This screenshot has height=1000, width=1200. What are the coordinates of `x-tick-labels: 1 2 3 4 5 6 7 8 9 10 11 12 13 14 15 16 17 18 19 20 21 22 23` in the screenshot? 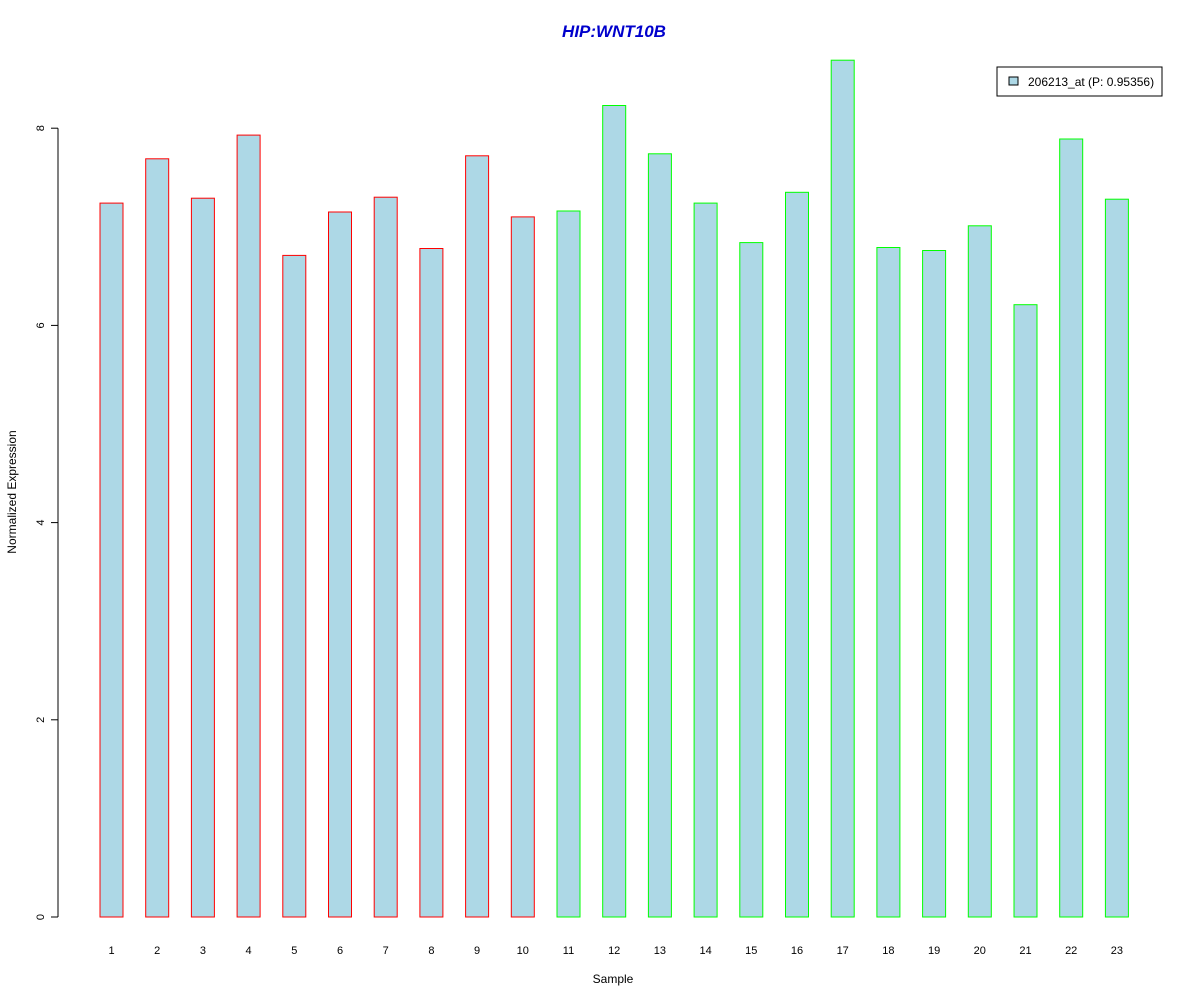 It's located at (615, 951).